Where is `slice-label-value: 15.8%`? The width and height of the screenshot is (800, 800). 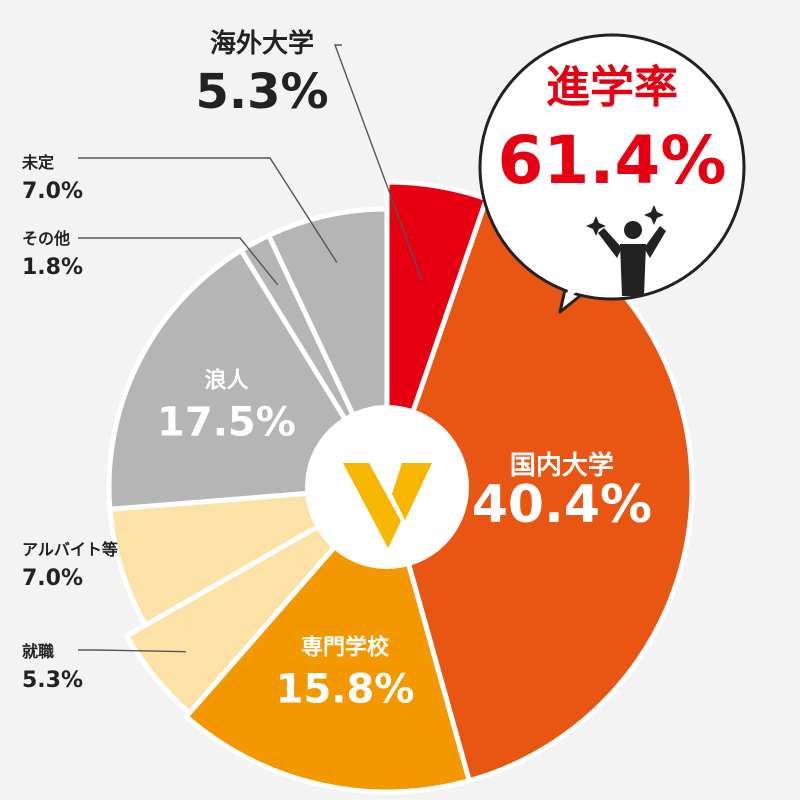 slice-label-value: 15.8% is located at coordinates (345, 689).